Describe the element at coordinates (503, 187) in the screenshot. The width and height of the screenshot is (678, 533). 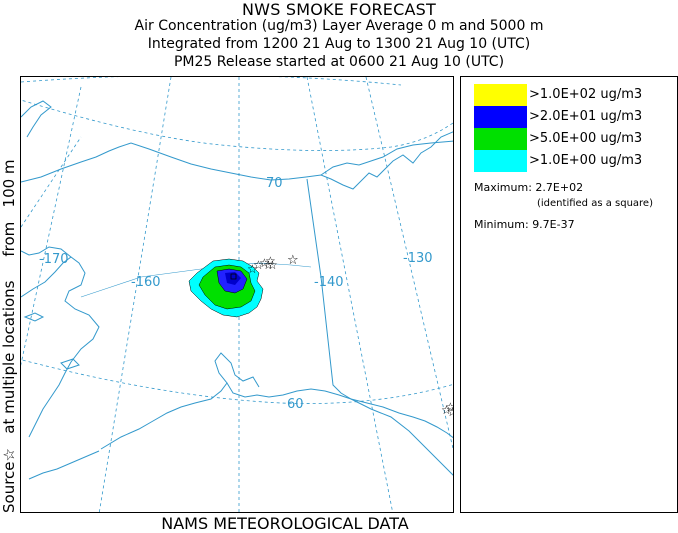
I see `maximum-label: Maximum:` at that location.